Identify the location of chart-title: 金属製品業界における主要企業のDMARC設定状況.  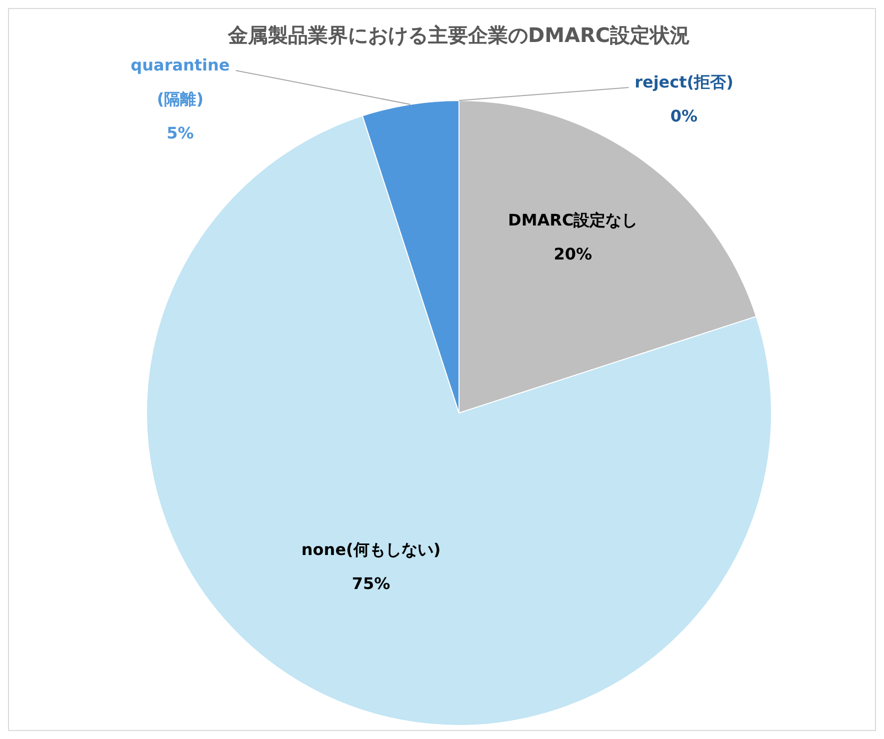
(458, 35).